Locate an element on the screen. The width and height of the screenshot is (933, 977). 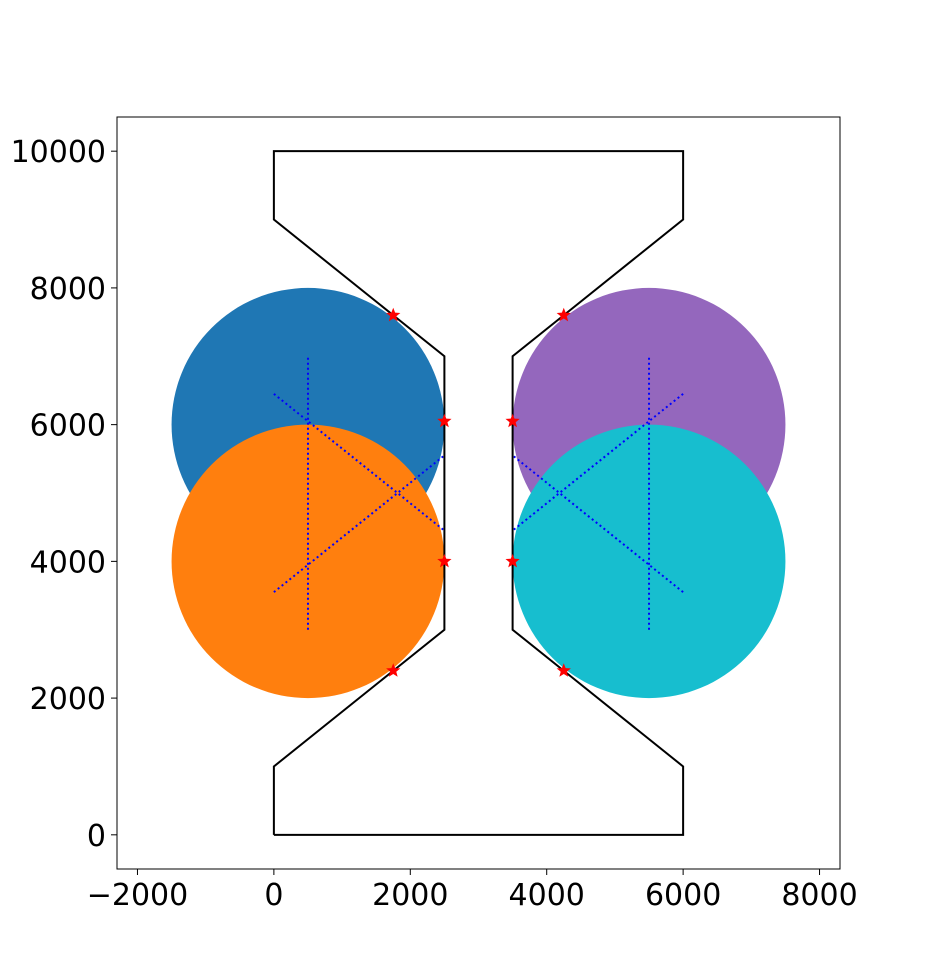
x-tick-label: 2000 is located at coordinates (410, 895).